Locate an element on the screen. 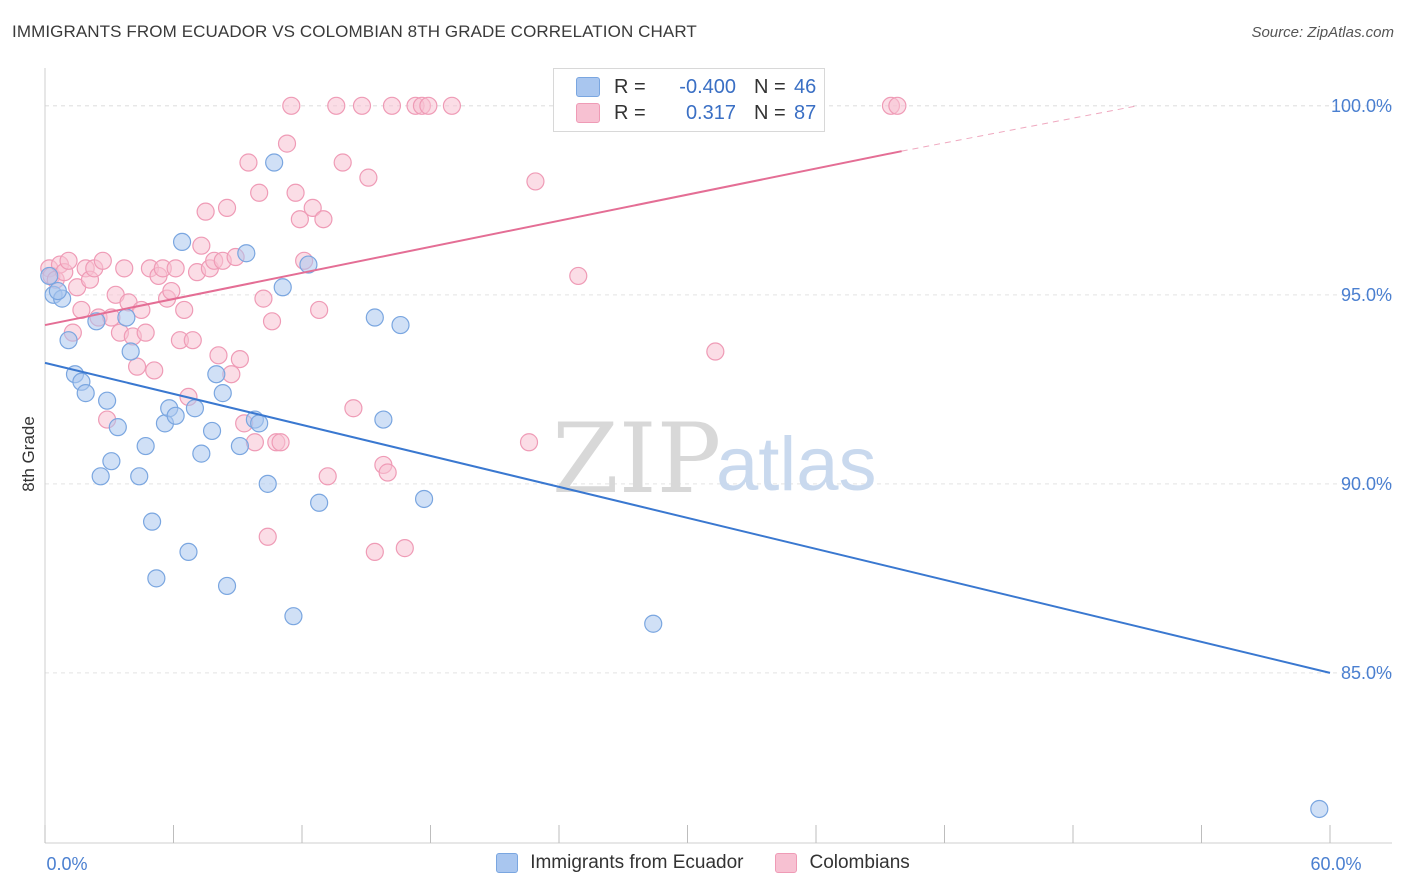  watermark-zip: ZIP is located at coordinates (636, 459).